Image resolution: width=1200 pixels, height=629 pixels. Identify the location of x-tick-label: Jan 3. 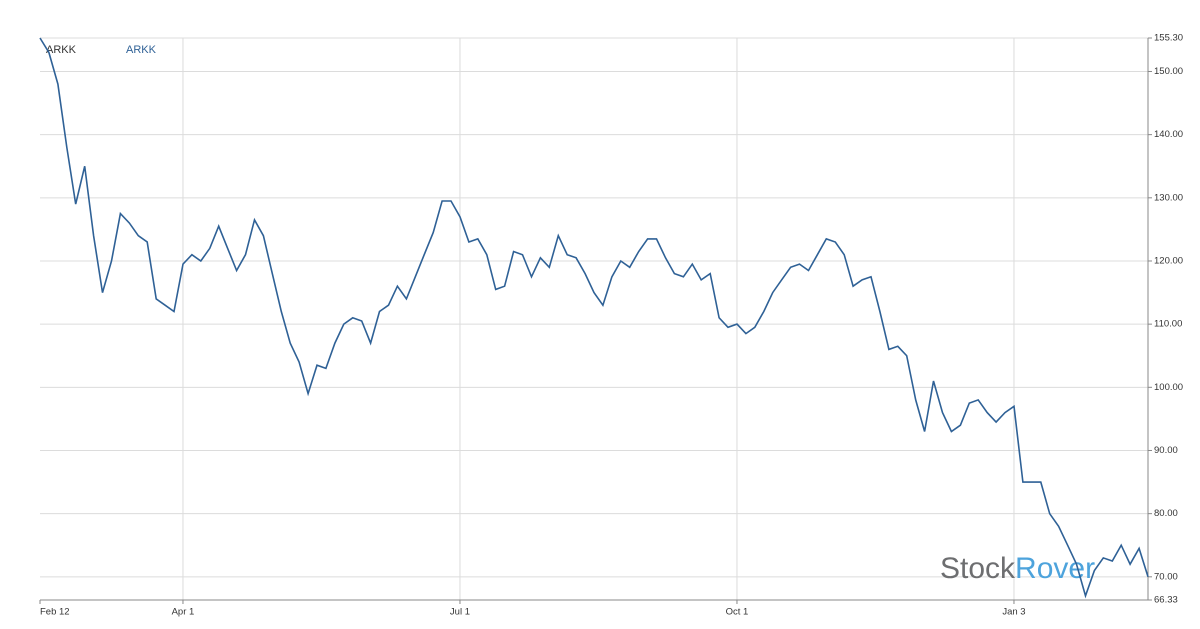
(1013, 612).